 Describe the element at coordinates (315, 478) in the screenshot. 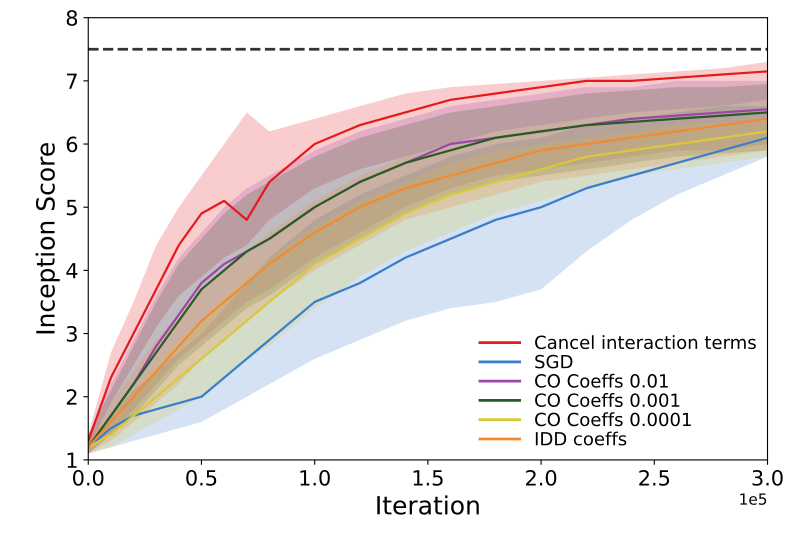

I see `x-tick-label: 1.0` at that location.